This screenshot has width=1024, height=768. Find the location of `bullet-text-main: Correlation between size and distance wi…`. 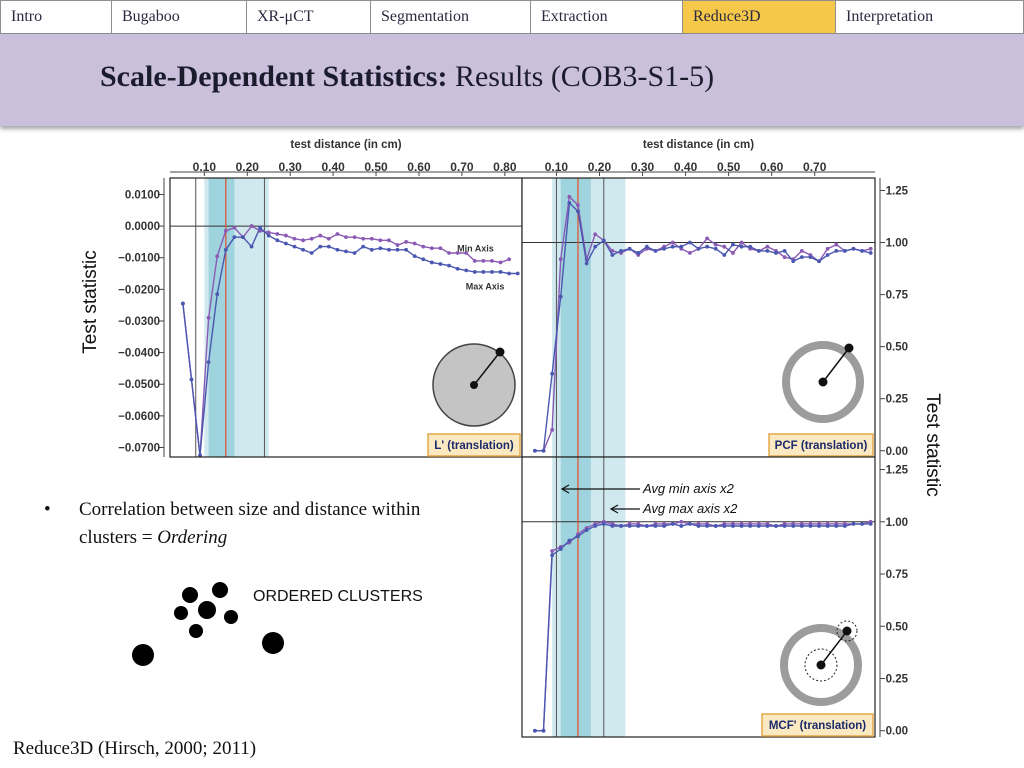

bullet-text-main: Correlation between size and distance wi… is located at coordinates (250, 523).